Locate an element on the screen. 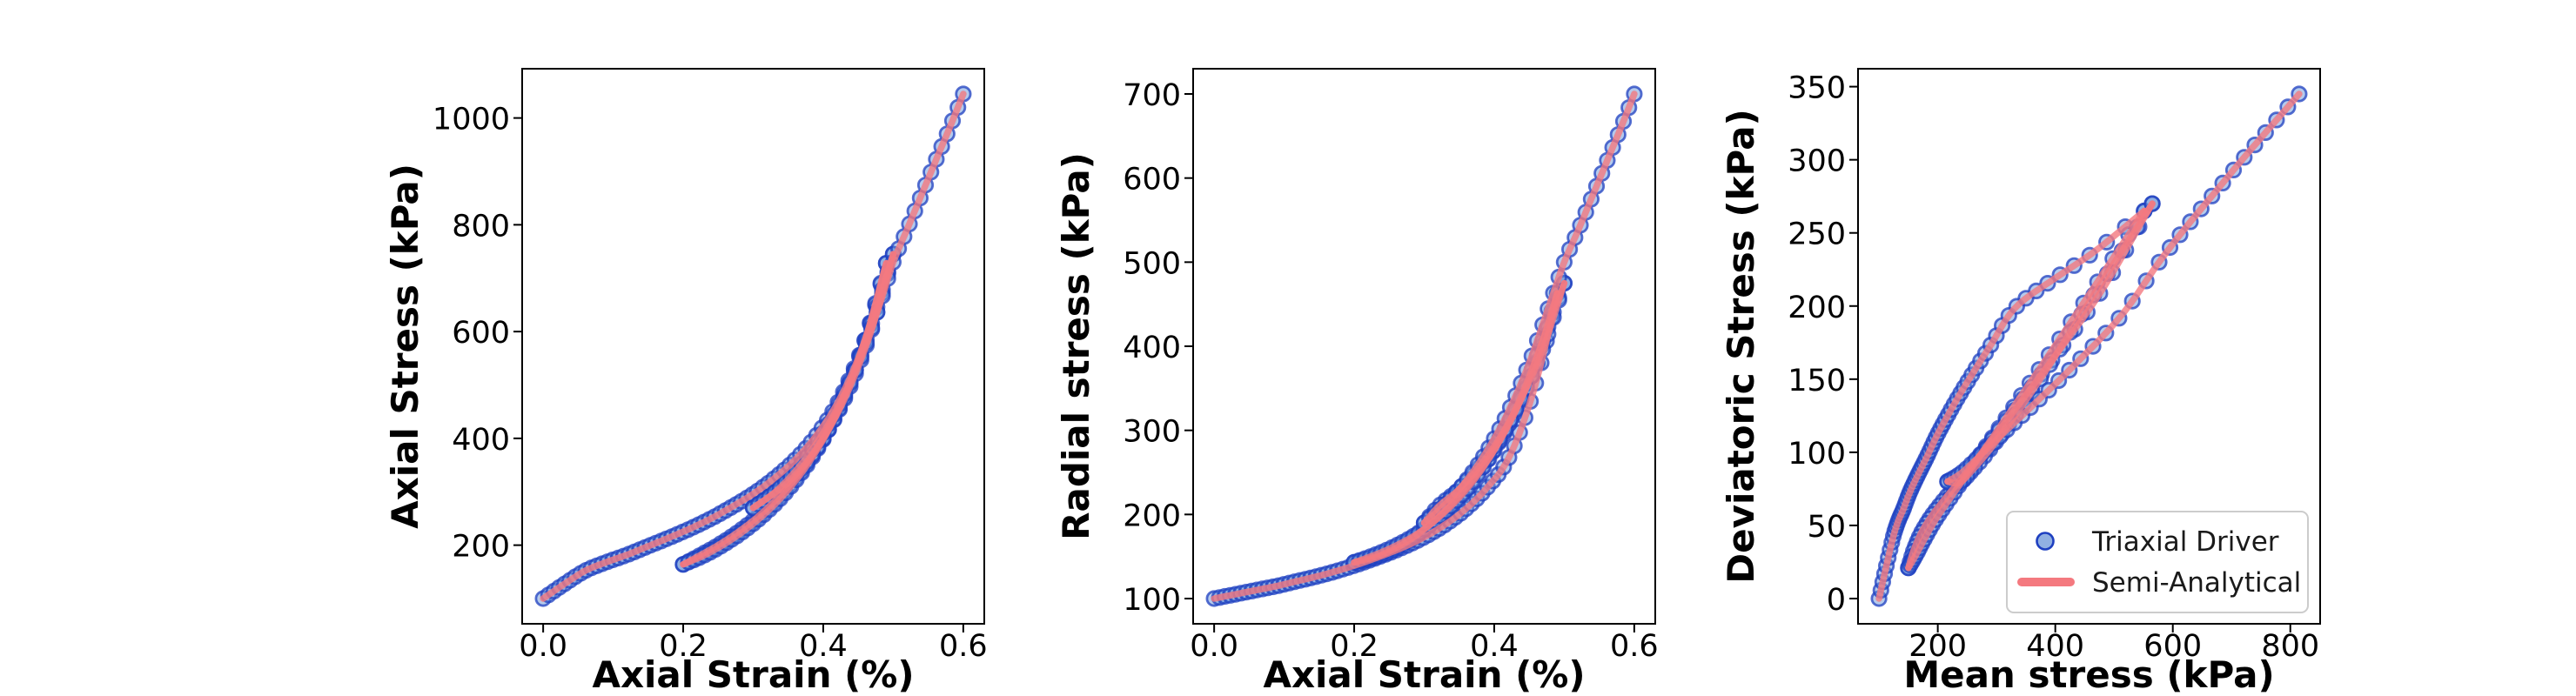  stress-path-x-tick-label: 800 is located at coordinates (2290, 646).